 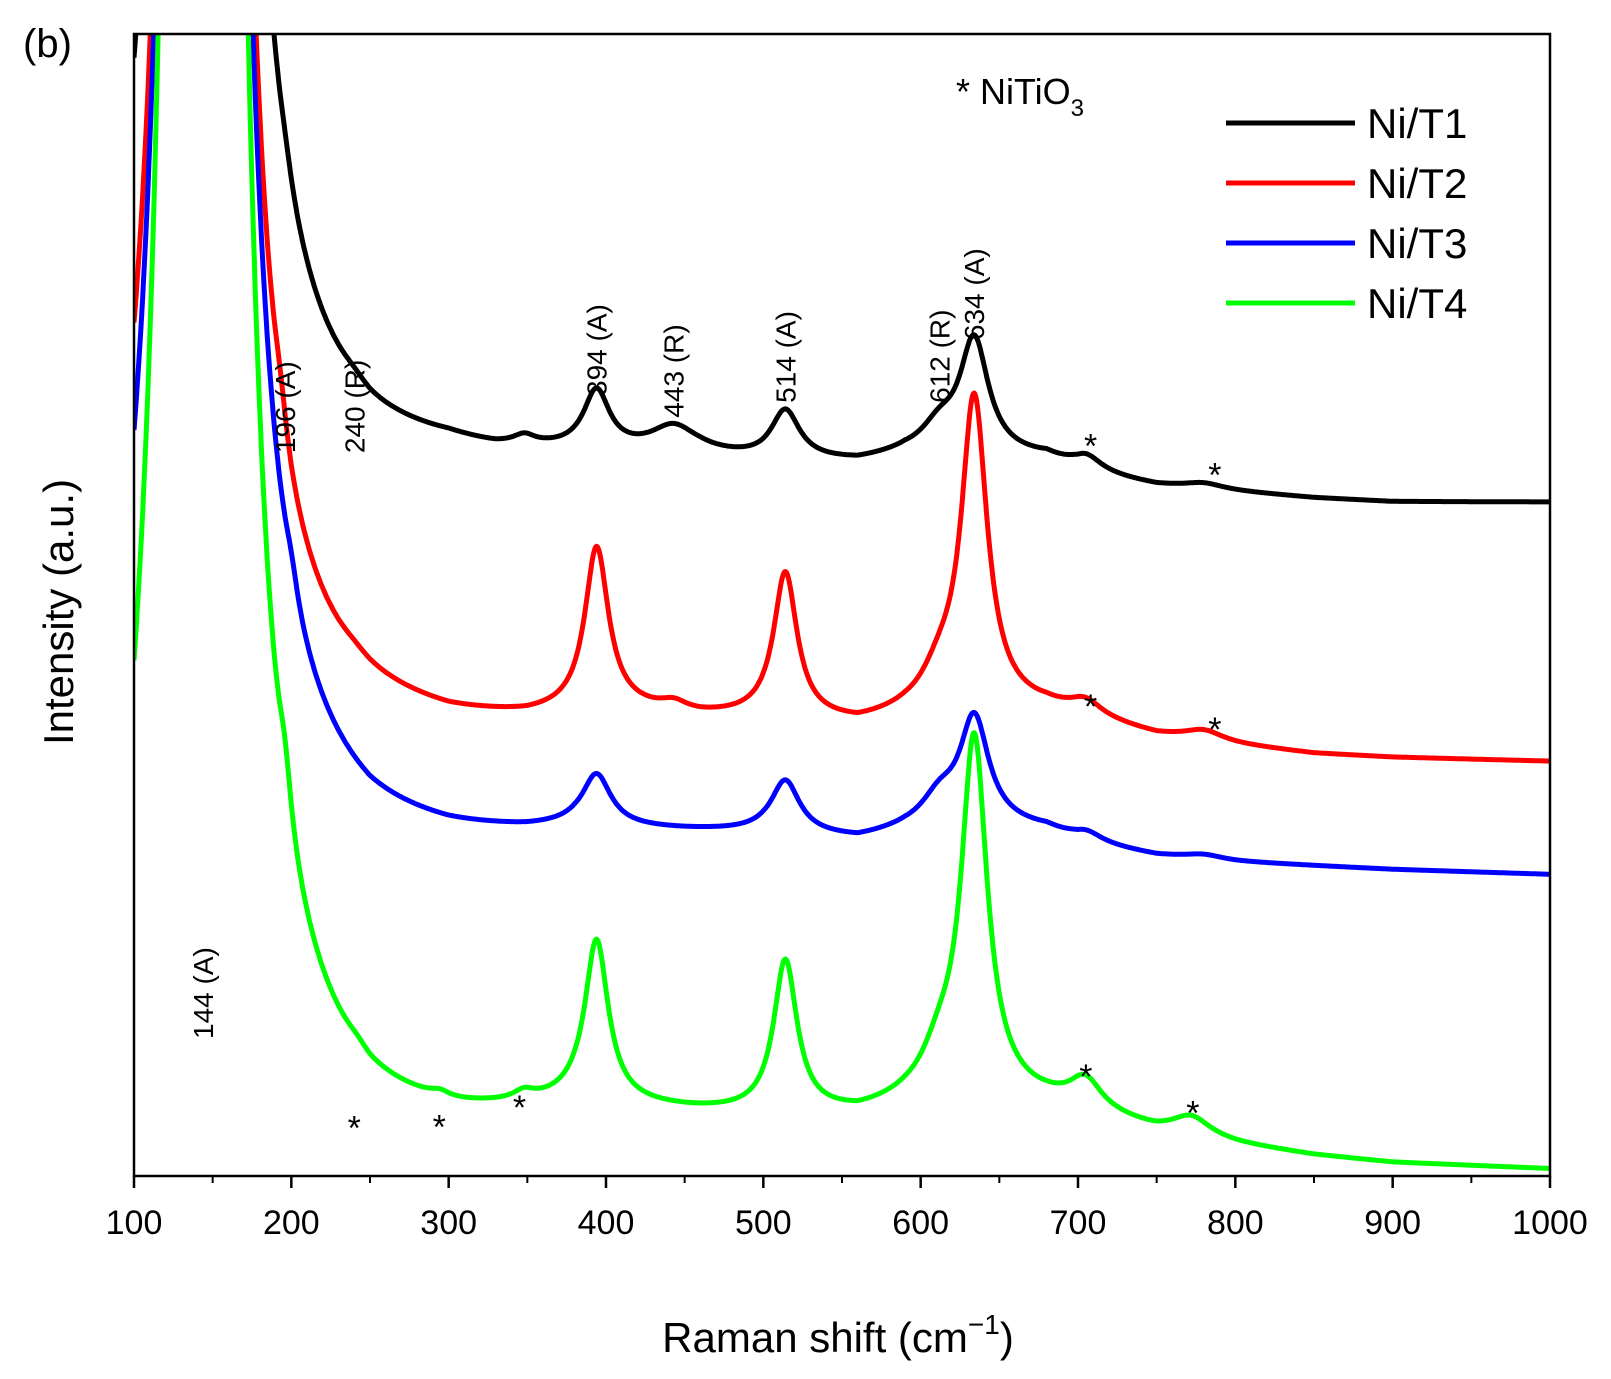 What do you see at coordinates (763, 1223) in the screenshot?
I see `x-tick-label: 500` at bounding box center [763, 1223].